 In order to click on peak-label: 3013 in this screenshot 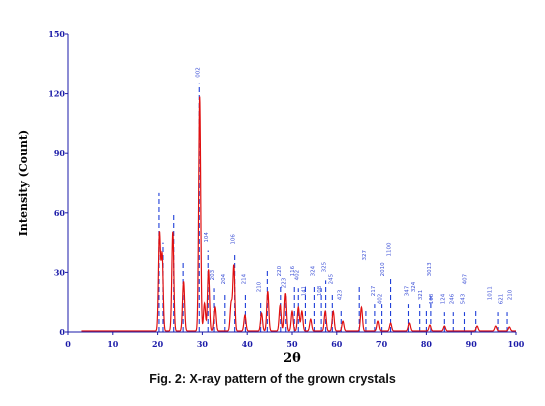, I will do `click(430, 269)`.